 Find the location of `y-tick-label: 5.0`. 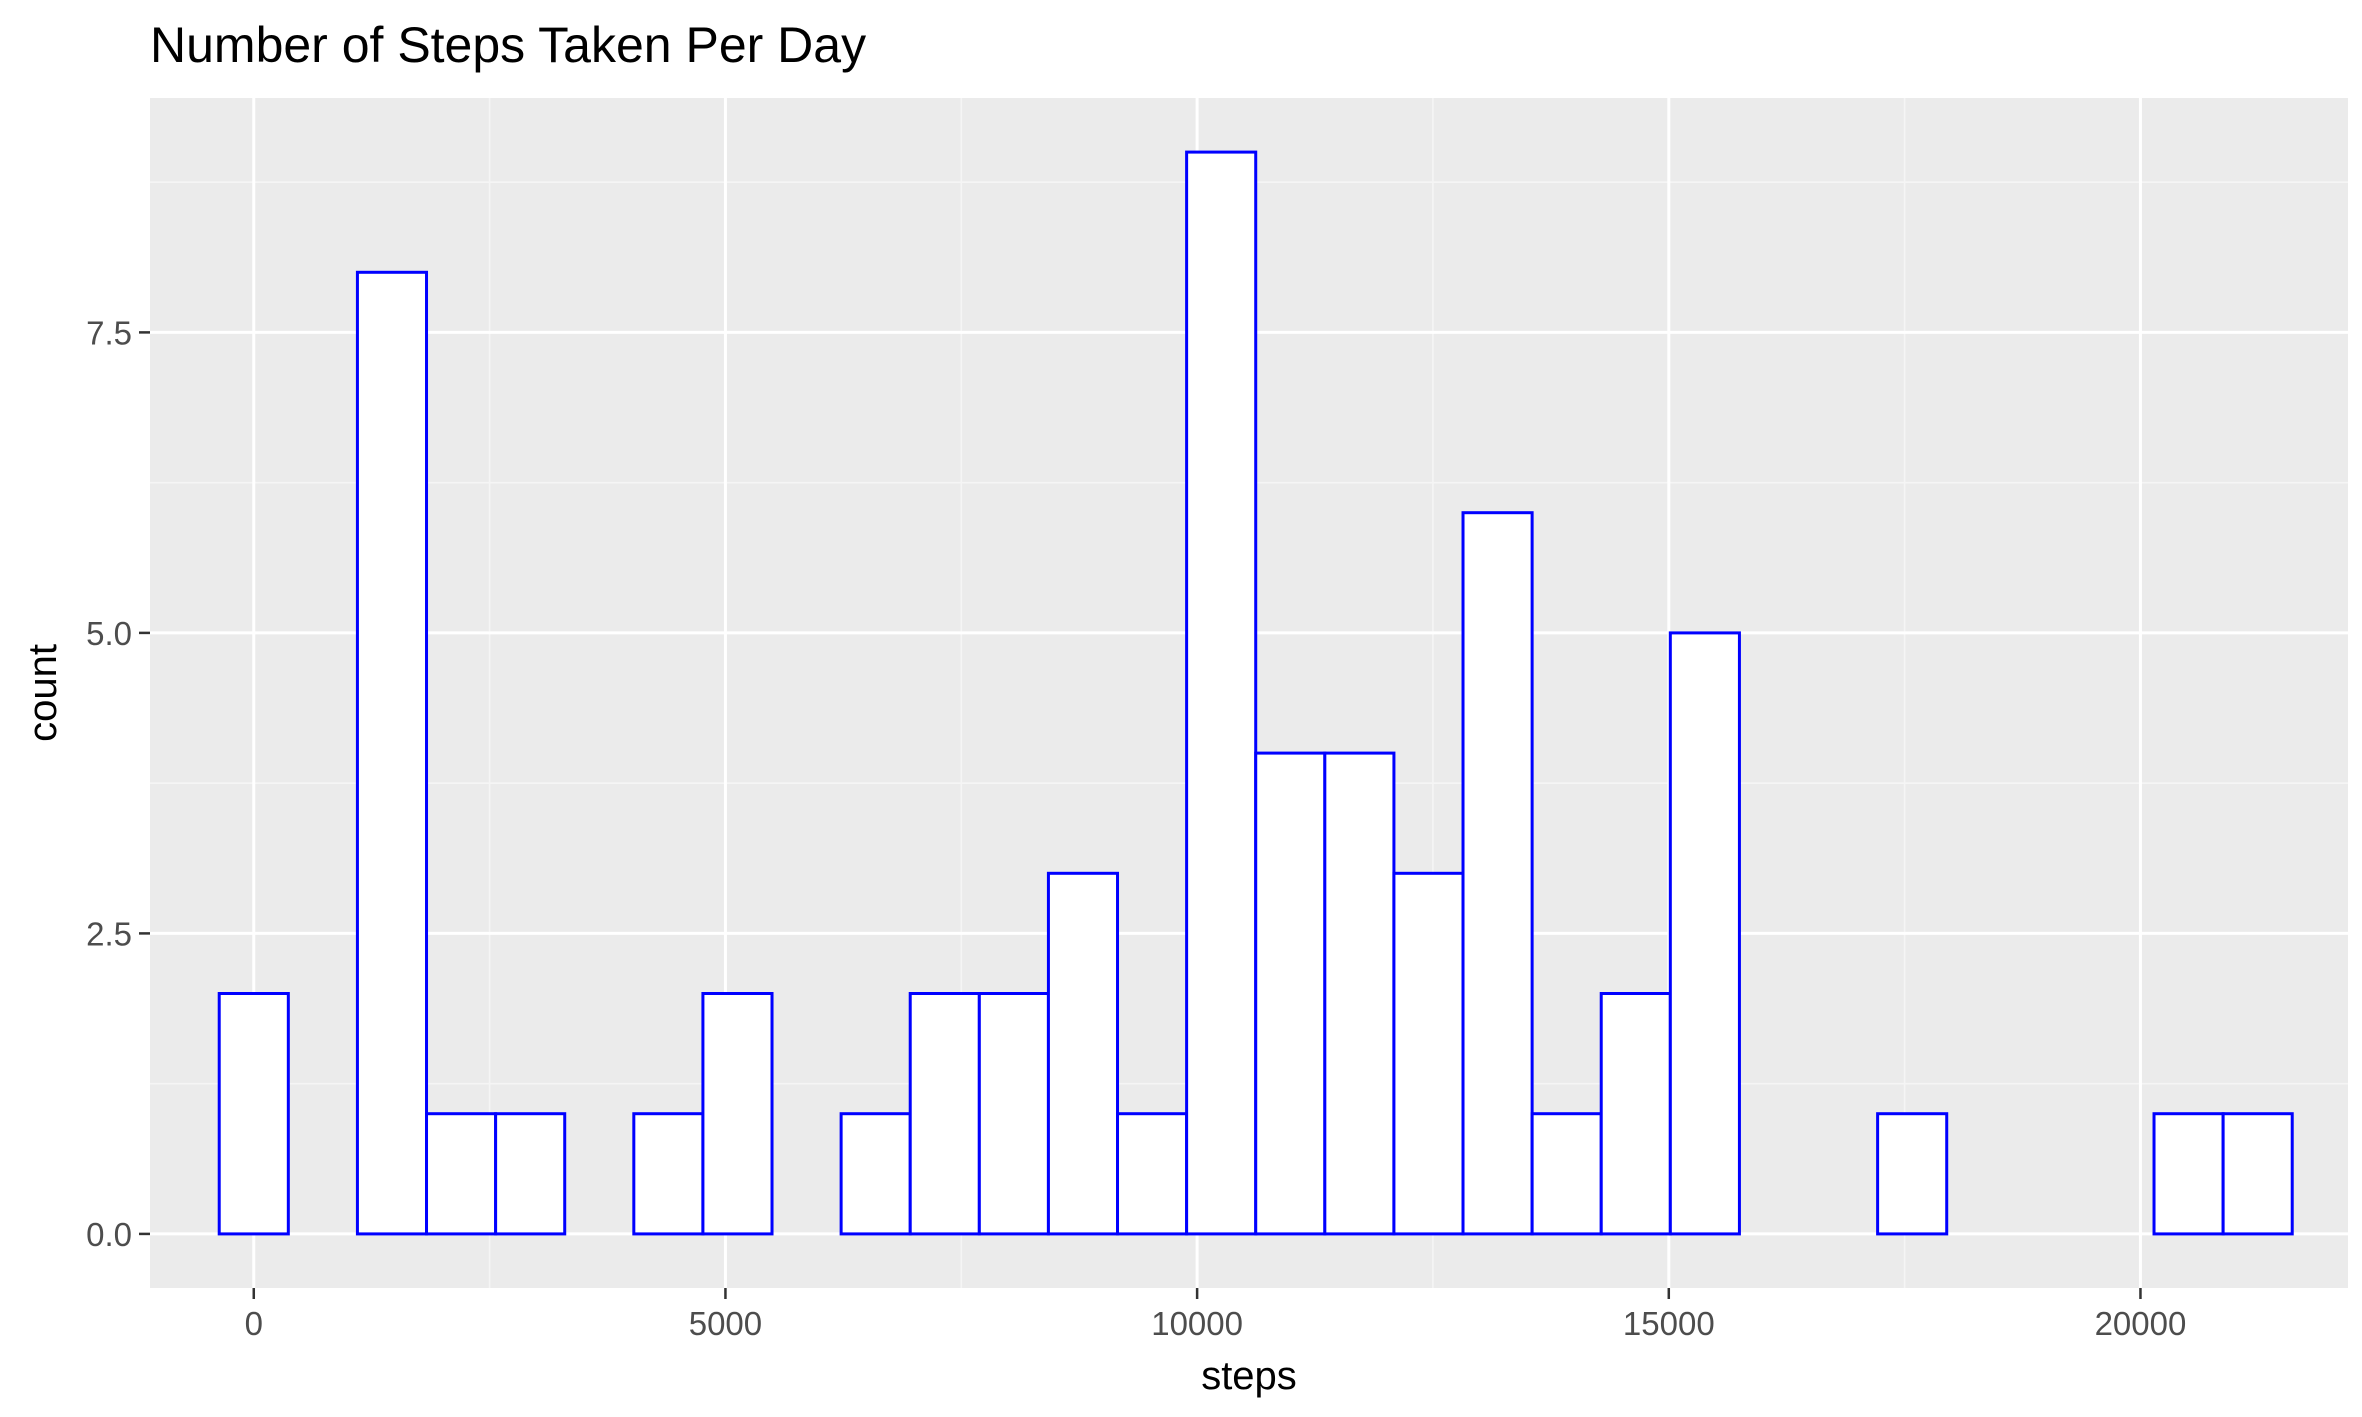

y-tick-label: 5.0 is located at coordinates (109, 633).